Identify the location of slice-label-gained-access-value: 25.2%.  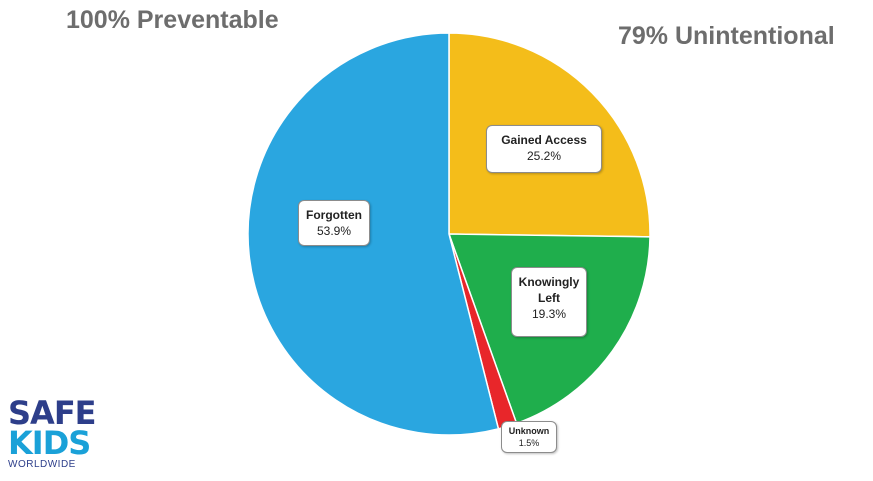
(544, 156).